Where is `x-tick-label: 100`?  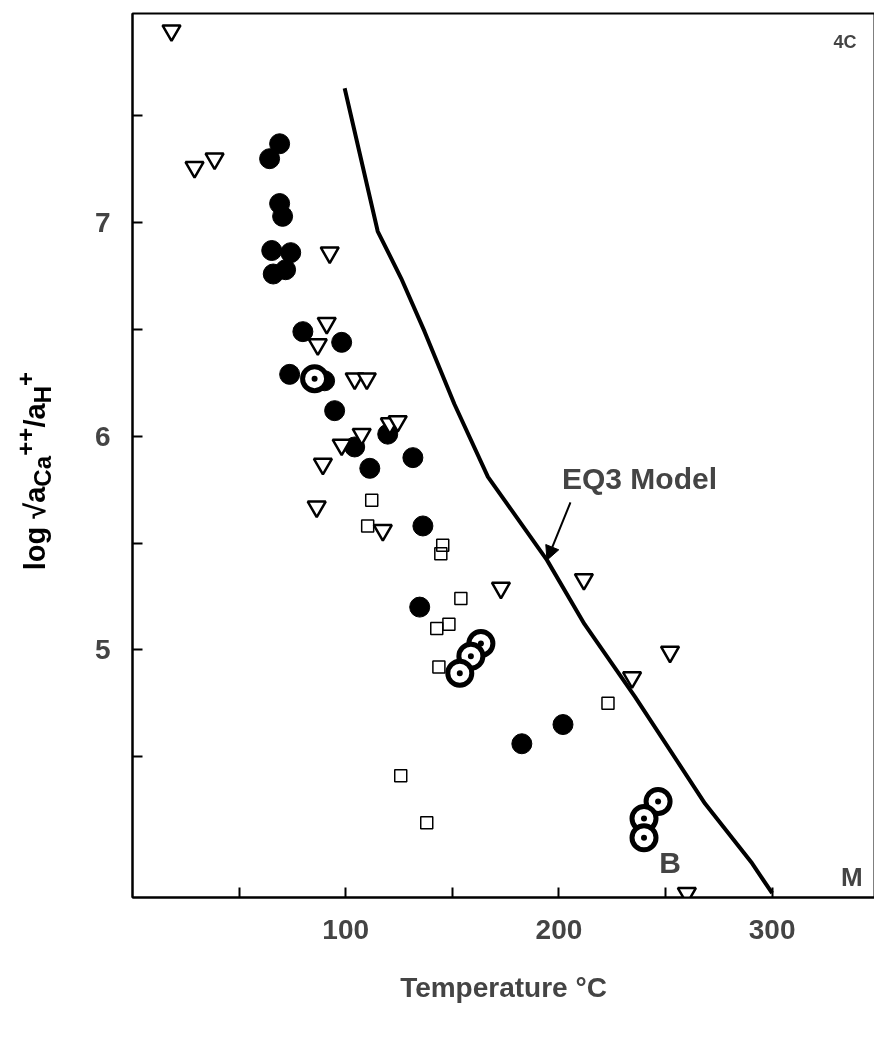 x-tick-label: 100 is located at coordinates (346, 929).